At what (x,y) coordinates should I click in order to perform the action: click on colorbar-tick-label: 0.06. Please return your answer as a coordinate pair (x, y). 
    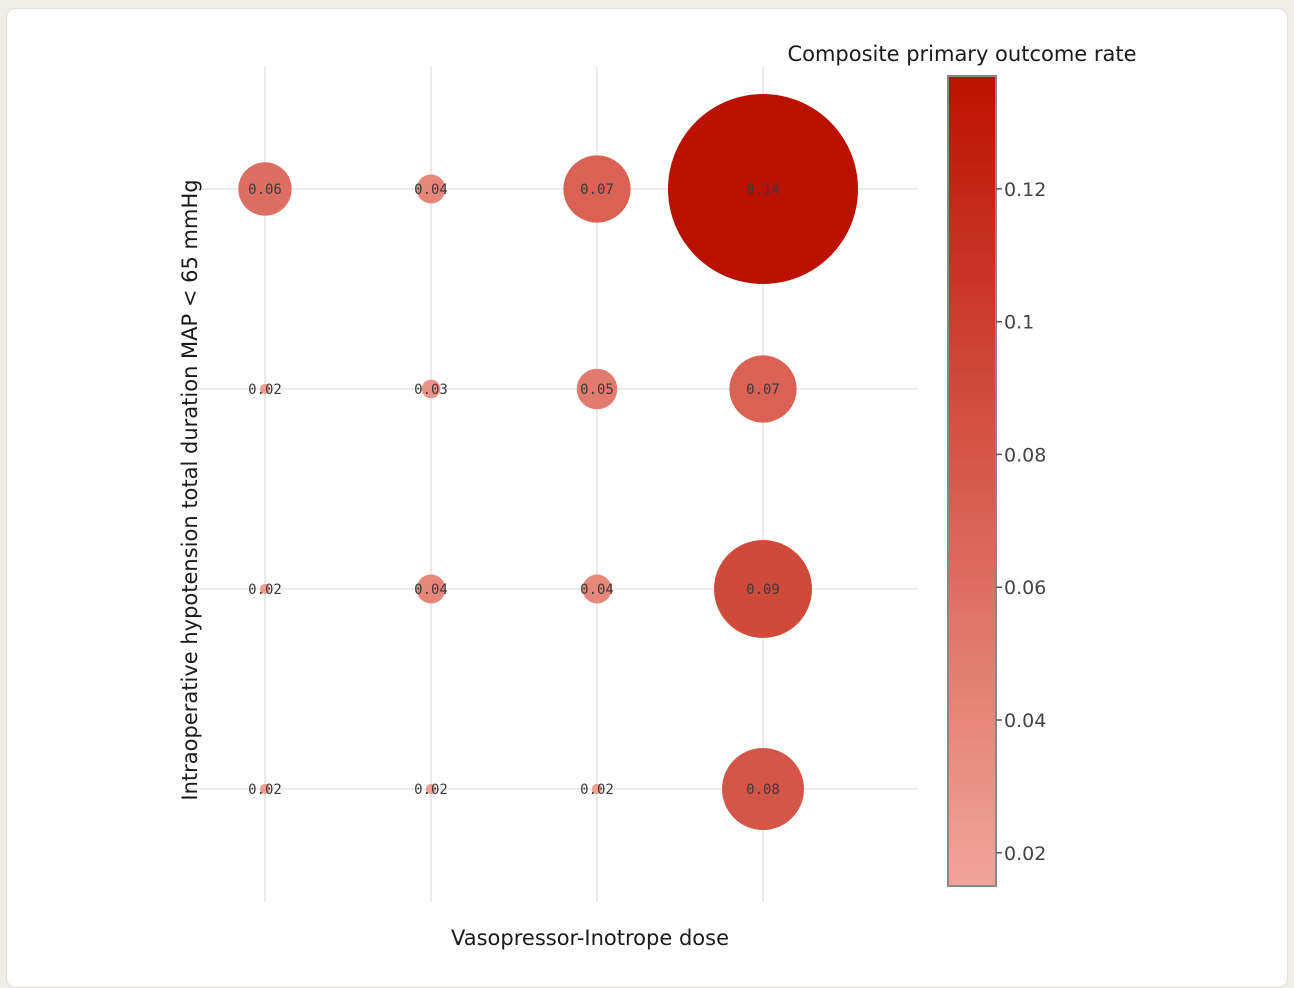
    Looking at the image, I should click on (1025, 588).